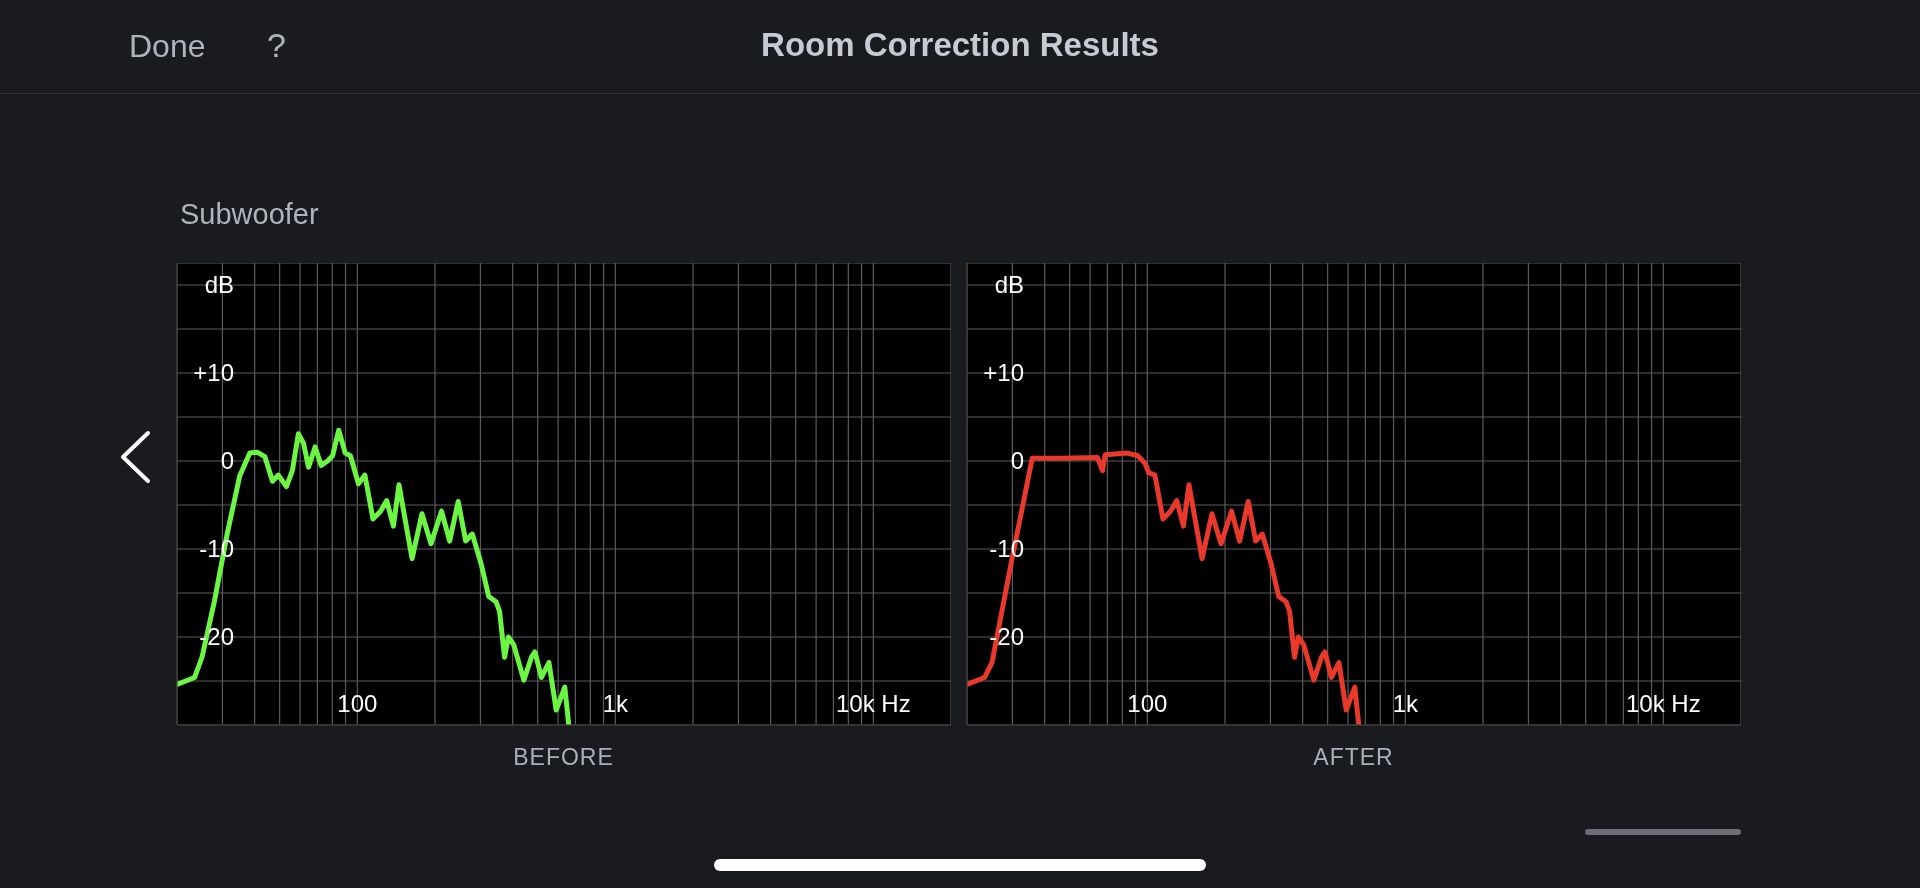  I want to click on x-axis-title: BEFORE, so click(563, 757).